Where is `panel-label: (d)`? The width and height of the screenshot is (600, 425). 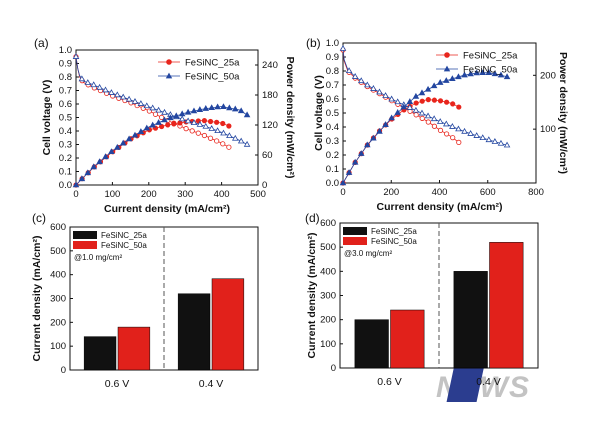
panel-label: (d) is located at coordinates (312, 218).